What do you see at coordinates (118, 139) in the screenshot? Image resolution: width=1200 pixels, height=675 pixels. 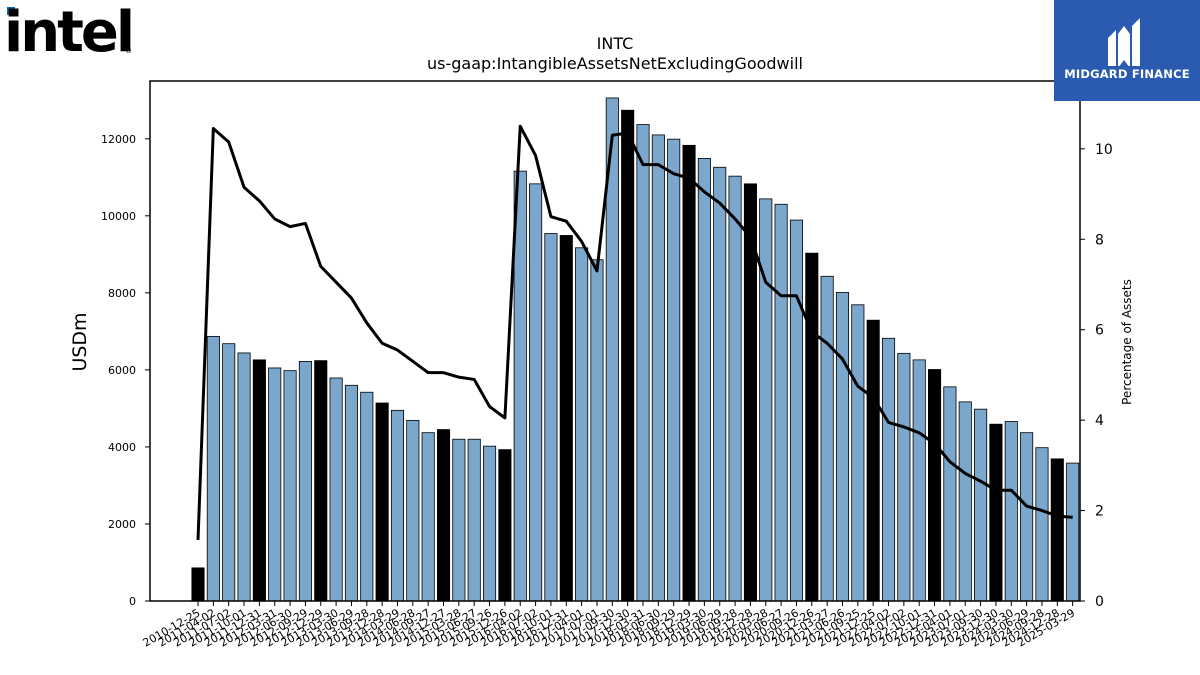 I see `y-tick-label: 12000` at bounding box center [118, 139].